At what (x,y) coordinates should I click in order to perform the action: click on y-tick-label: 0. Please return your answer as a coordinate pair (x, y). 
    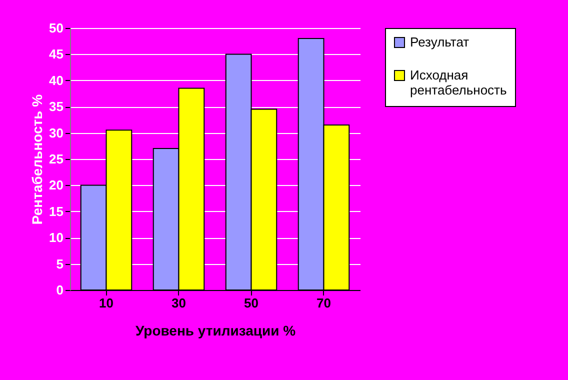
    Looking at the image, I should click on (60, 290).